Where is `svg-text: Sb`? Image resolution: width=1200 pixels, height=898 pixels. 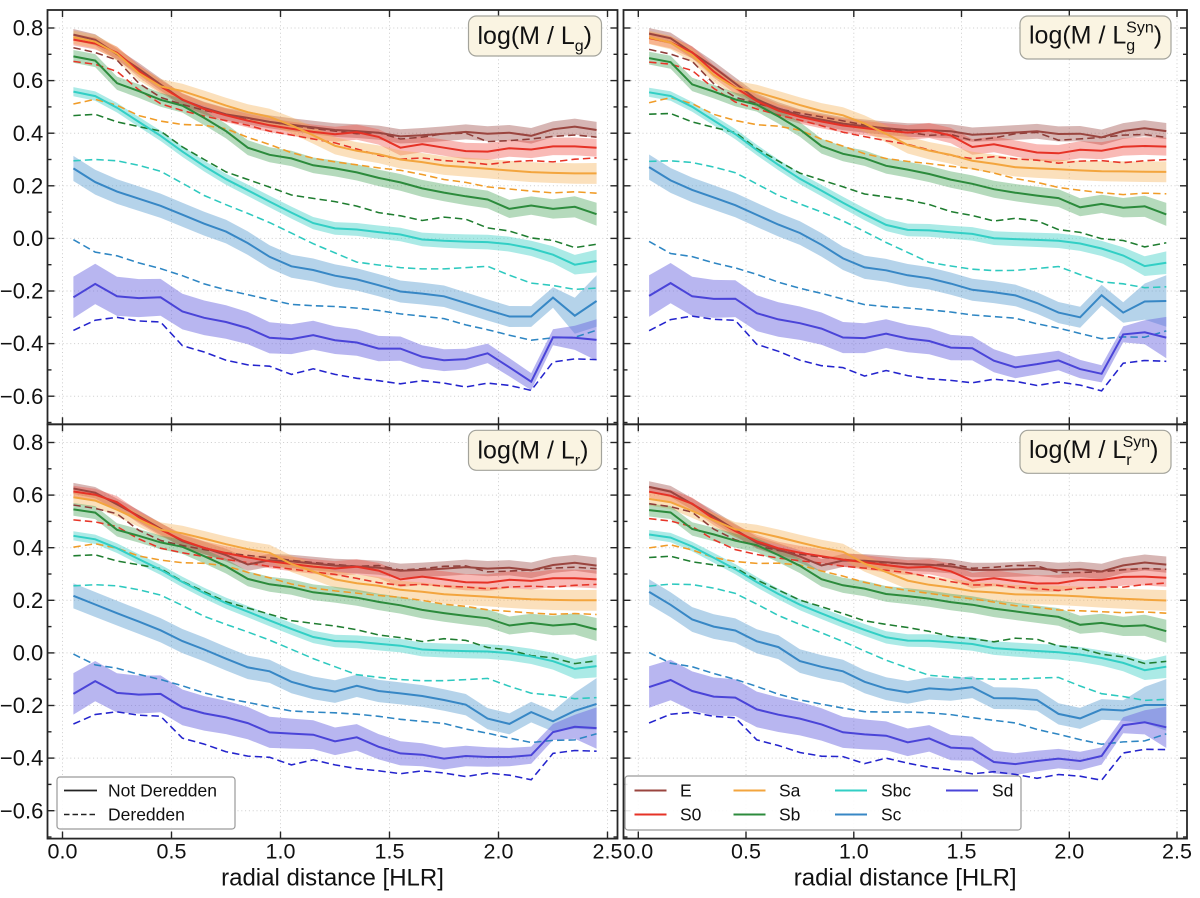
svg-text: Sb is located at coordinates (789, 815).